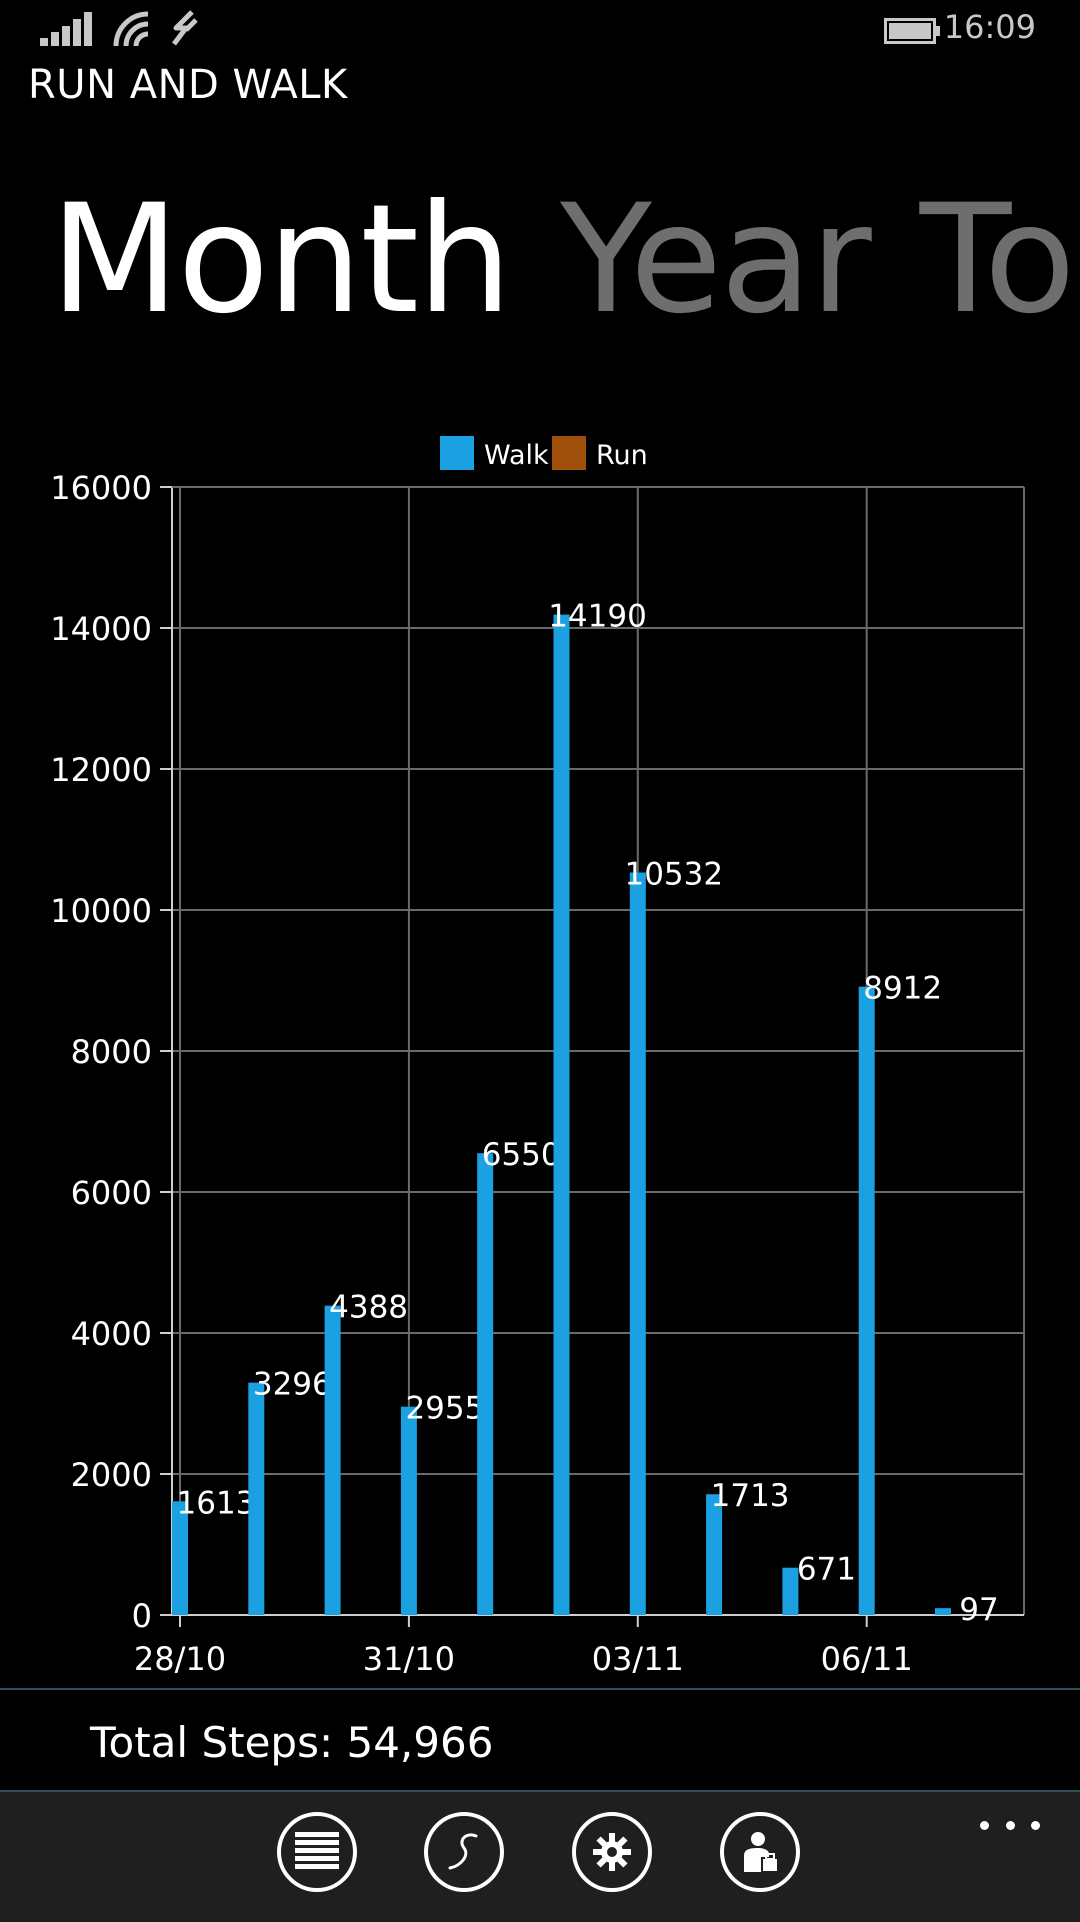 The width and height of the screenshot is (1080, 1922). What do you see at coordinates (216, 1503) in the screenshot?
I see `data-label: 1613` at bounding box center [216, 1503].